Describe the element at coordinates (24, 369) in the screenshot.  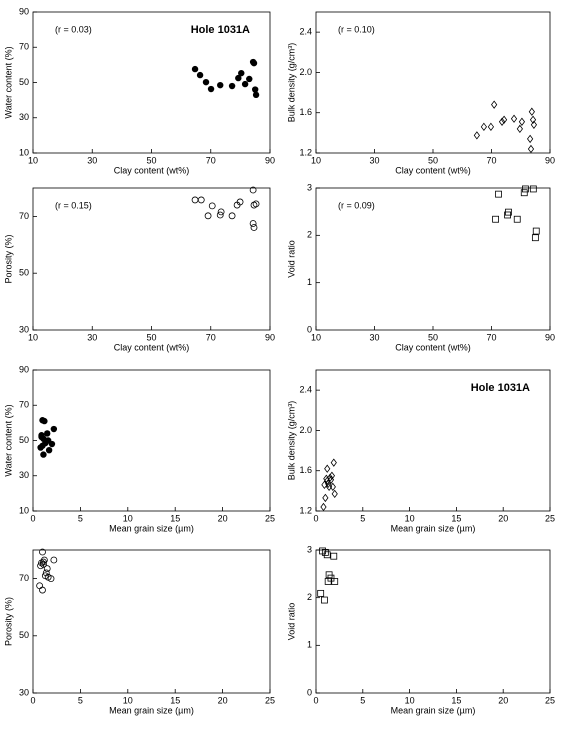
I see `y-tick-label: 90` at that location.